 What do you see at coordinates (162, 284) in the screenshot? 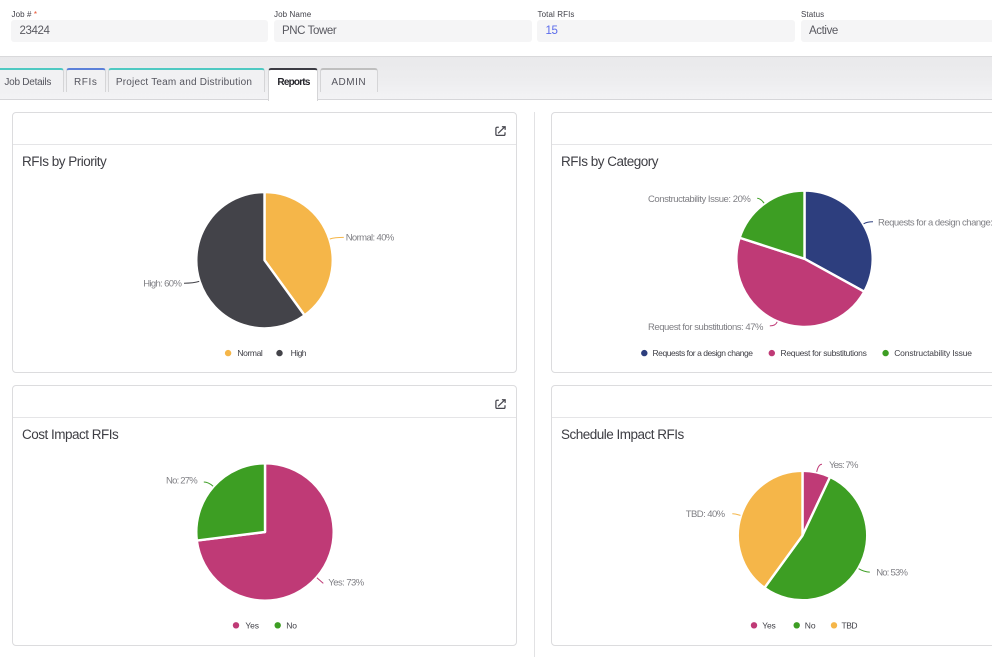
I see `svg-text: High: 60%` at bounding box center [162, 284].